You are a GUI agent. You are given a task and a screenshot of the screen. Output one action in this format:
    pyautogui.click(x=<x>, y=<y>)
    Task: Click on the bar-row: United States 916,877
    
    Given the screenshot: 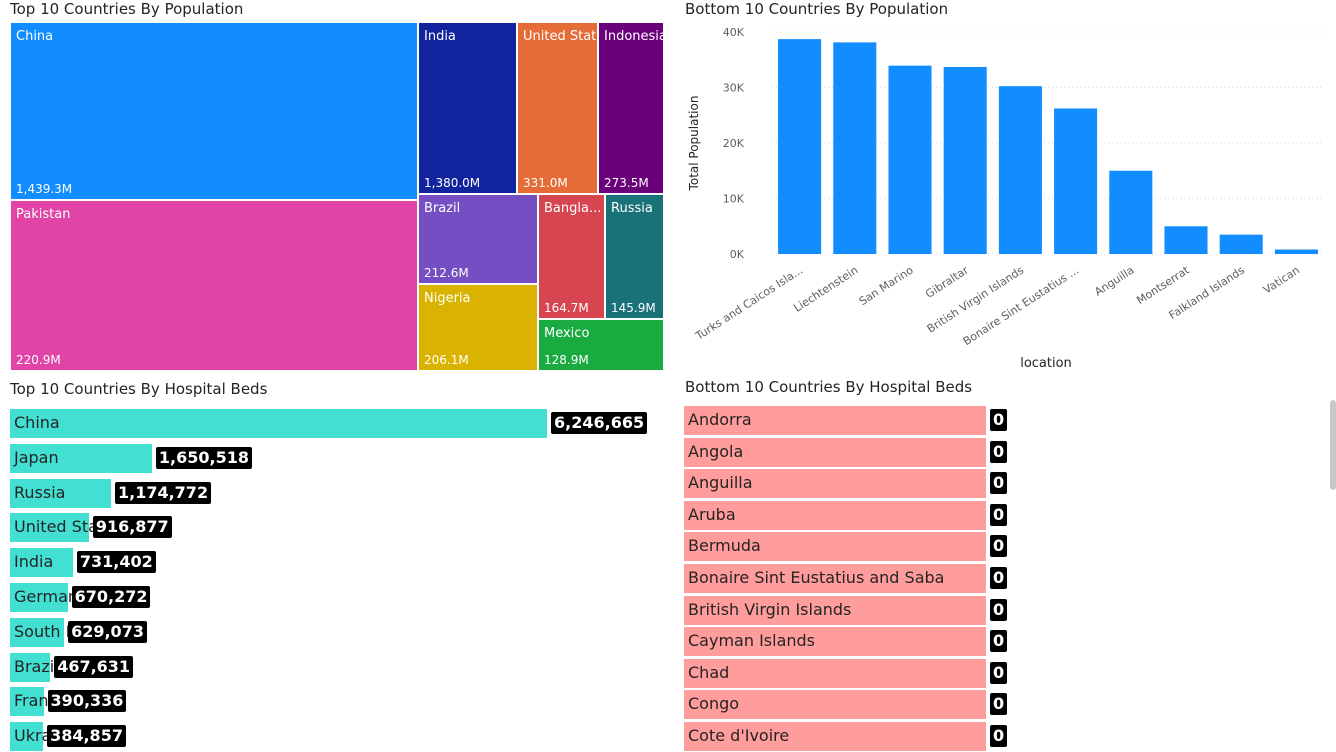 What is the action you would take?
    pyautogui.click(x=340, y=528)
    